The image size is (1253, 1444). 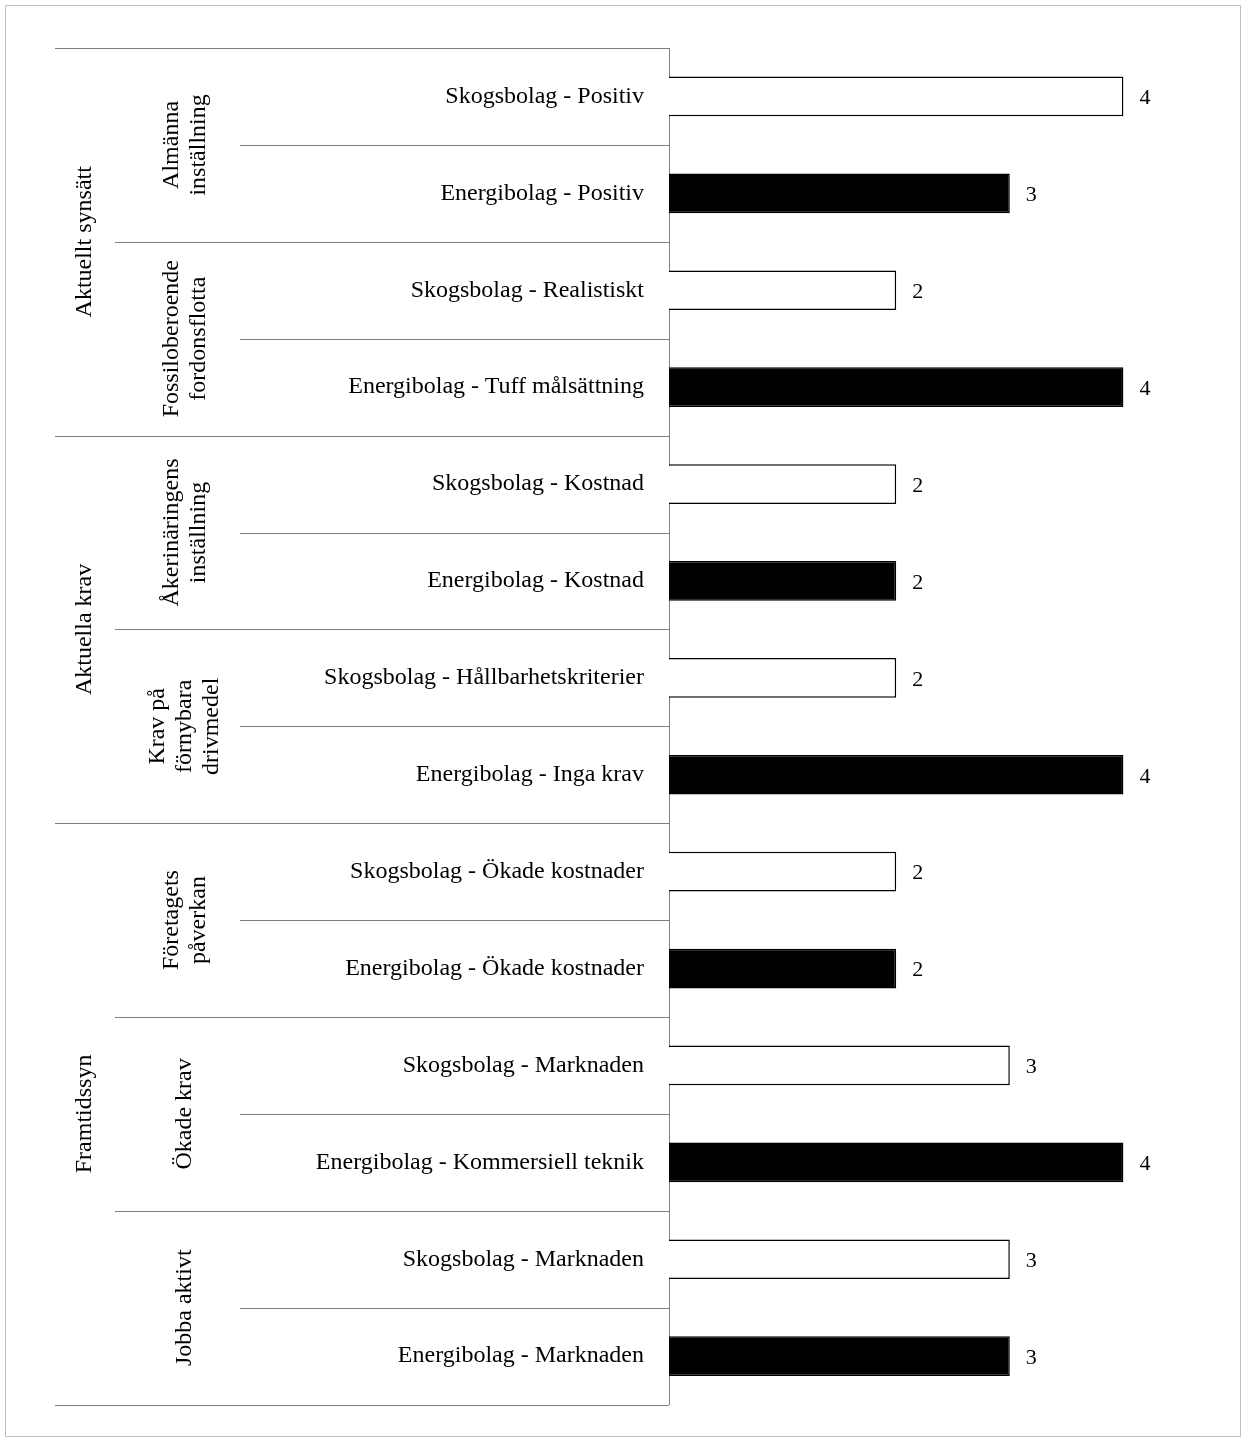 I want to click on y-tick-label: Energibolag - Ökade kostnader, so click(x=494, y=966).